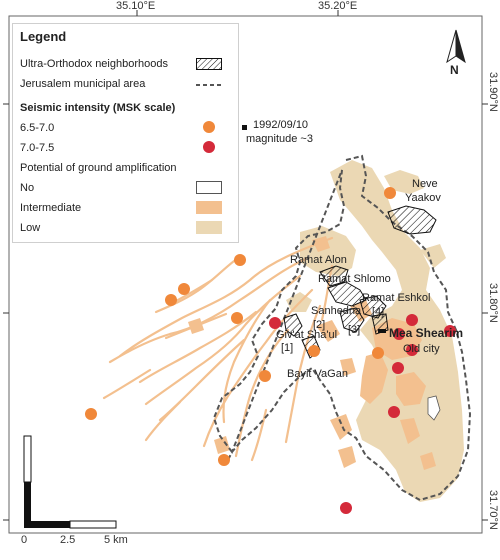  I want to click on lon-tick-2: 35.20°E, so click(338, 6).